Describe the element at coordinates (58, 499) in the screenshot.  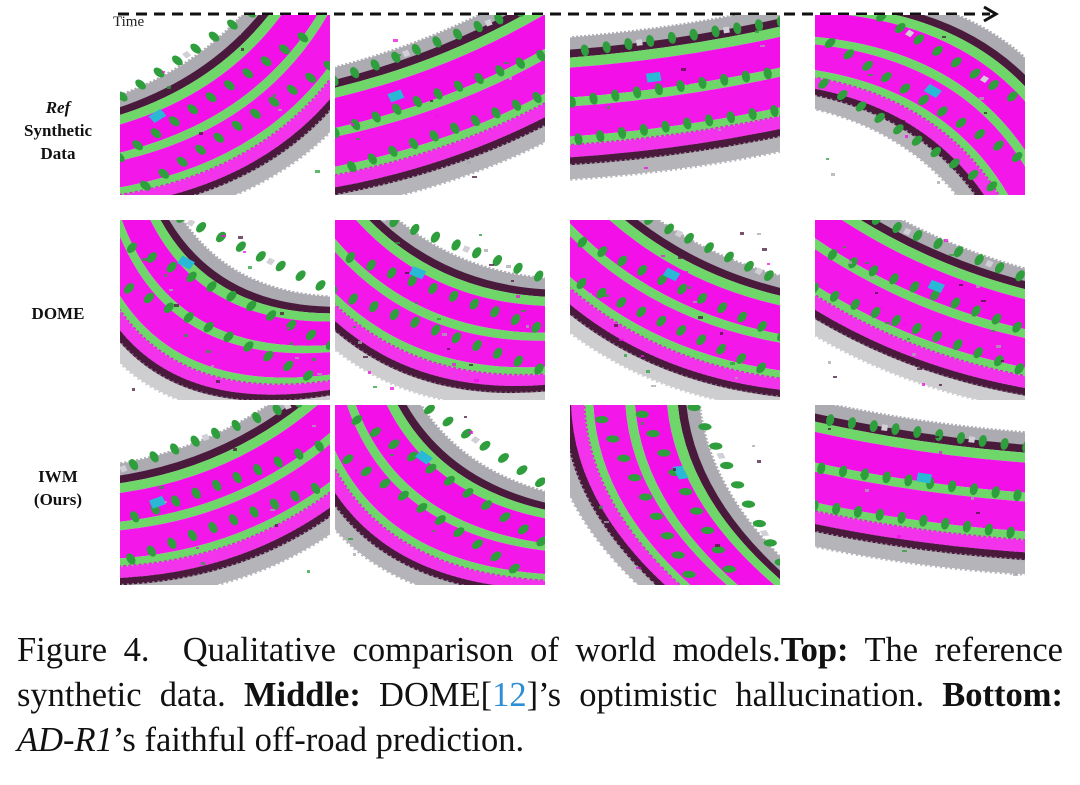
I see `row-label-iwm-line2: (Ours)` at that location.